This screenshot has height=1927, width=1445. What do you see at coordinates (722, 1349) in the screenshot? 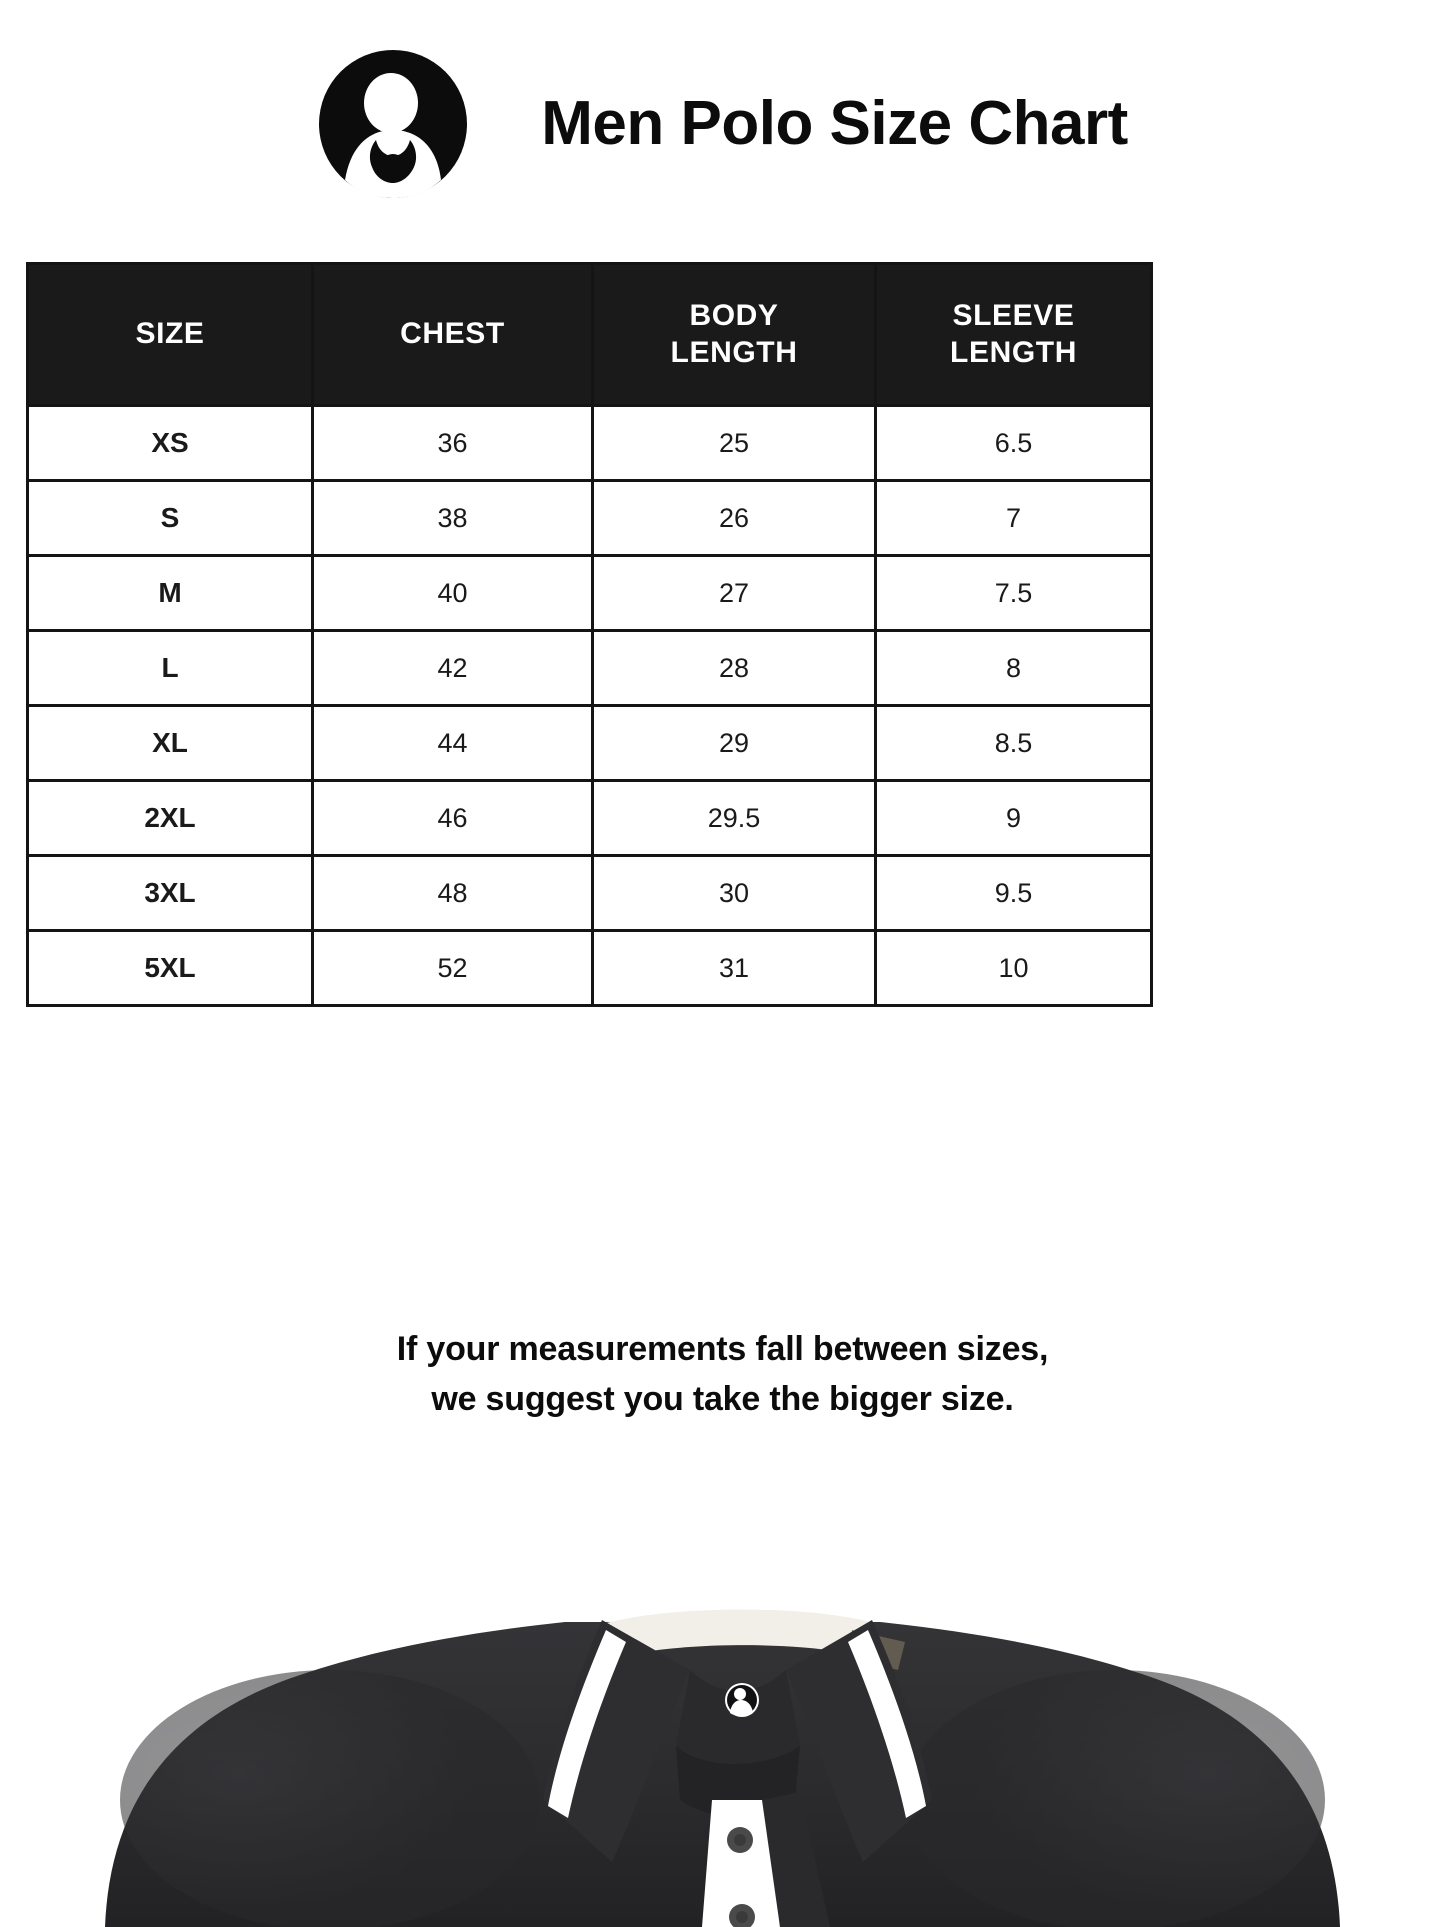
I see `sizing-note-line1: If your measurements fall between sizes,` at bounding box center [722, 1349].